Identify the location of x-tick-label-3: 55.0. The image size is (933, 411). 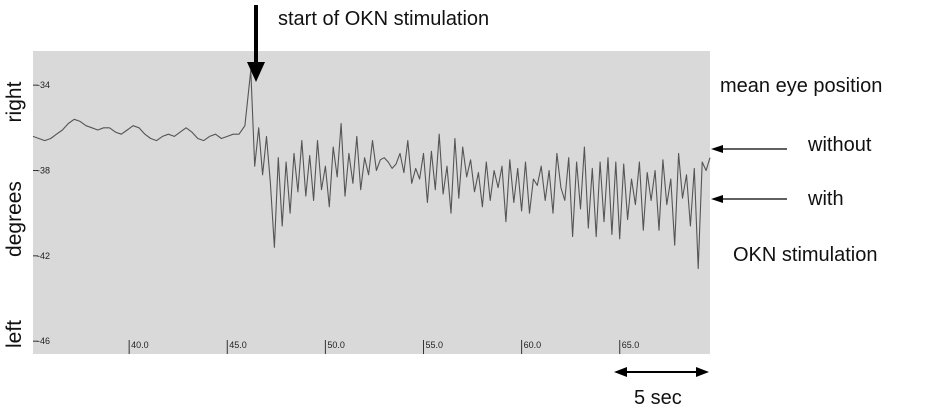
(435, 345).